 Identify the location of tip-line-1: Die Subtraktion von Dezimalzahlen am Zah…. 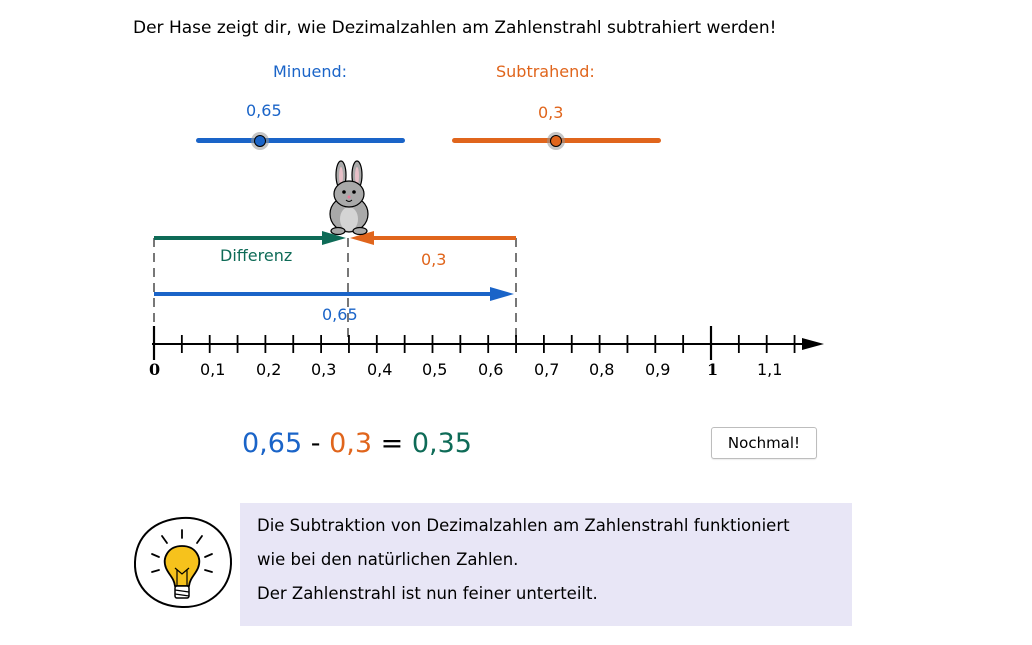
(523, 525).